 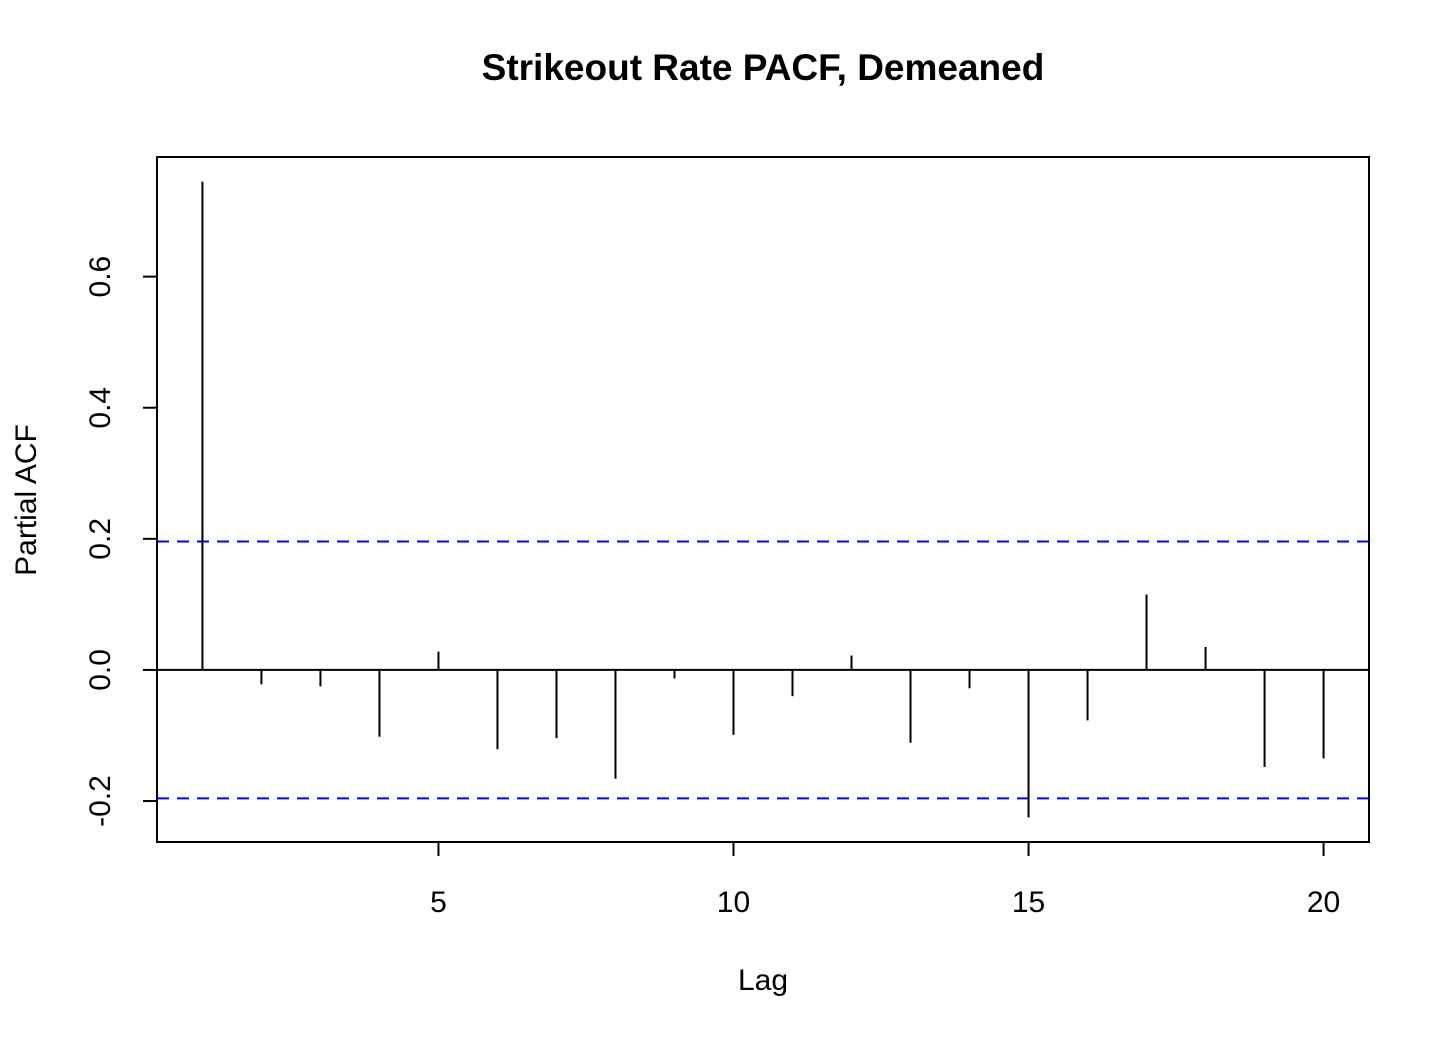 I want to click on x-tick-label-20: 20, so click(x=1323, y=902).